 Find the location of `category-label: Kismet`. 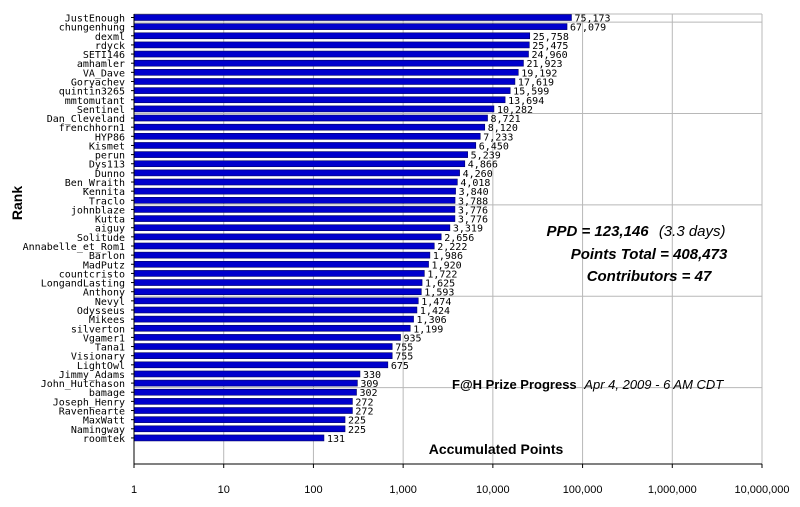

category-label: Kismet is located at coordinates (107, 146).